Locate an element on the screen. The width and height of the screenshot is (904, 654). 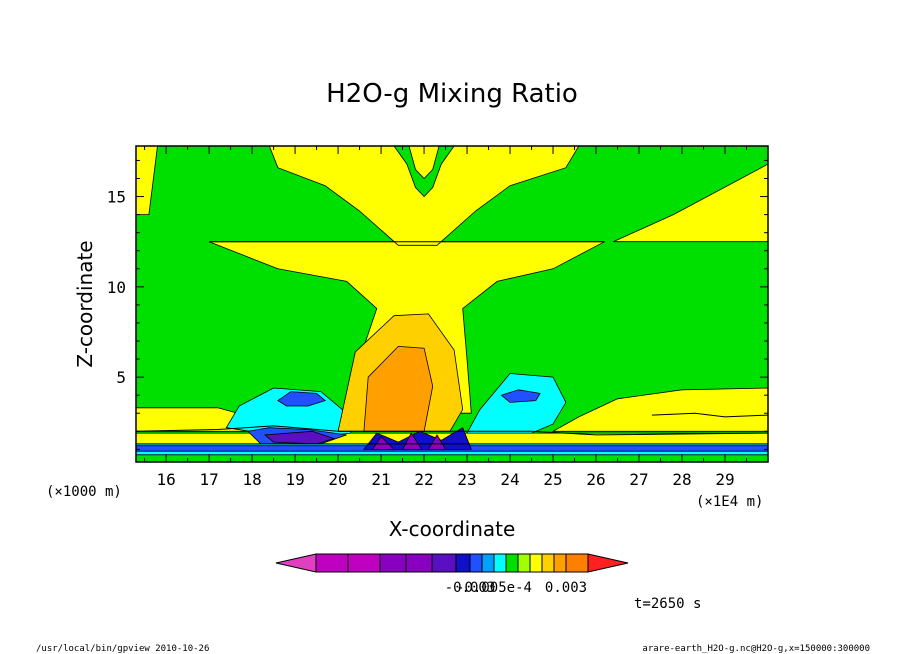
x-tick-label: 19 is located at coordinates (294, 479).